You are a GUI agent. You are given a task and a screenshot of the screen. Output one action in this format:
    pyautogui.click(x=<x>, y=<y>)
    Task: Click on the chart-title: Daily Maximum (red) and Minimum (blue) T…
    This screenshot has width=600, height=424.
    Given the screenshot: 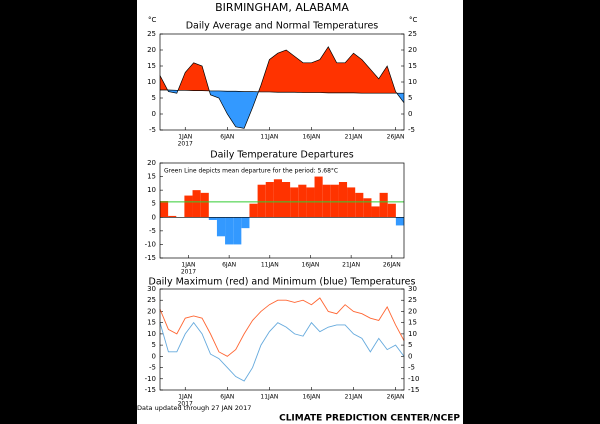 What is the action you would take?
    pyautogui.click(x=282, y=282)
    